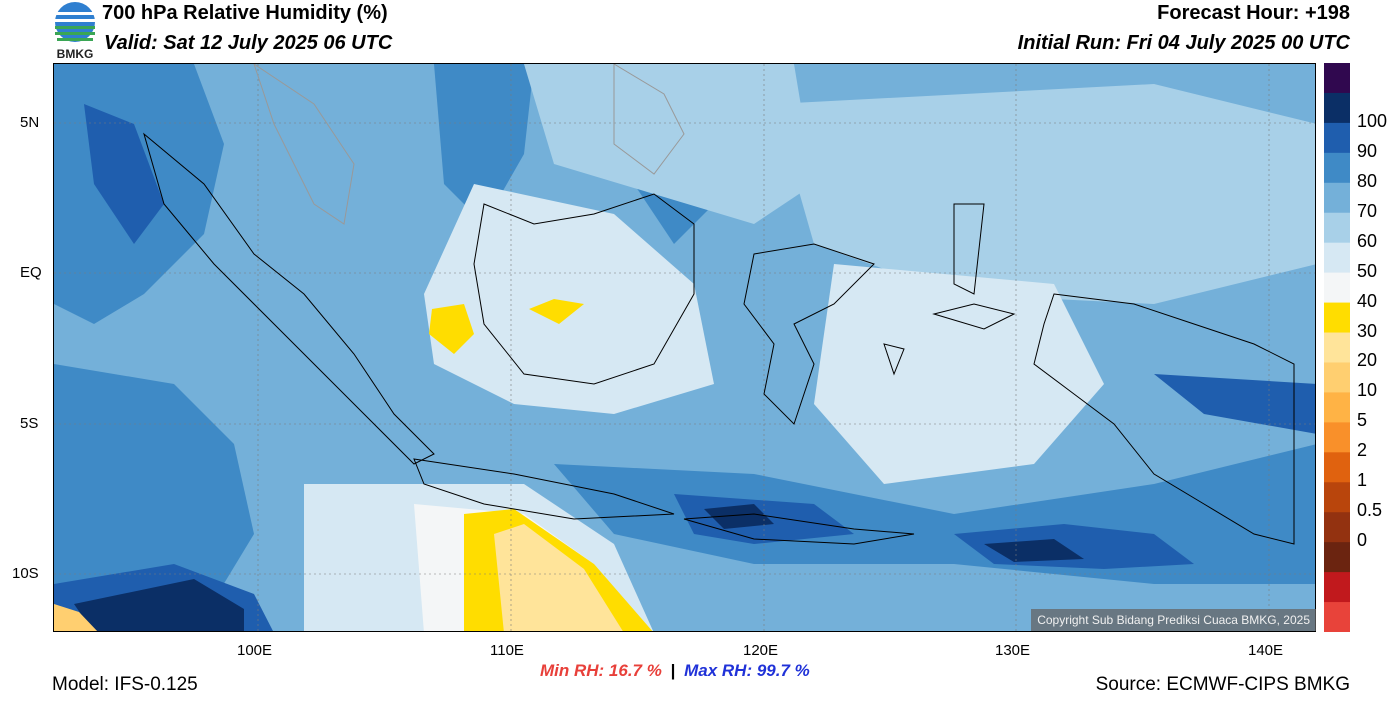  What do you see at coordinates (1013, 650) in the screenshot?
I see `lon-label-130e: 130E` at bounding box center [1013, 650].